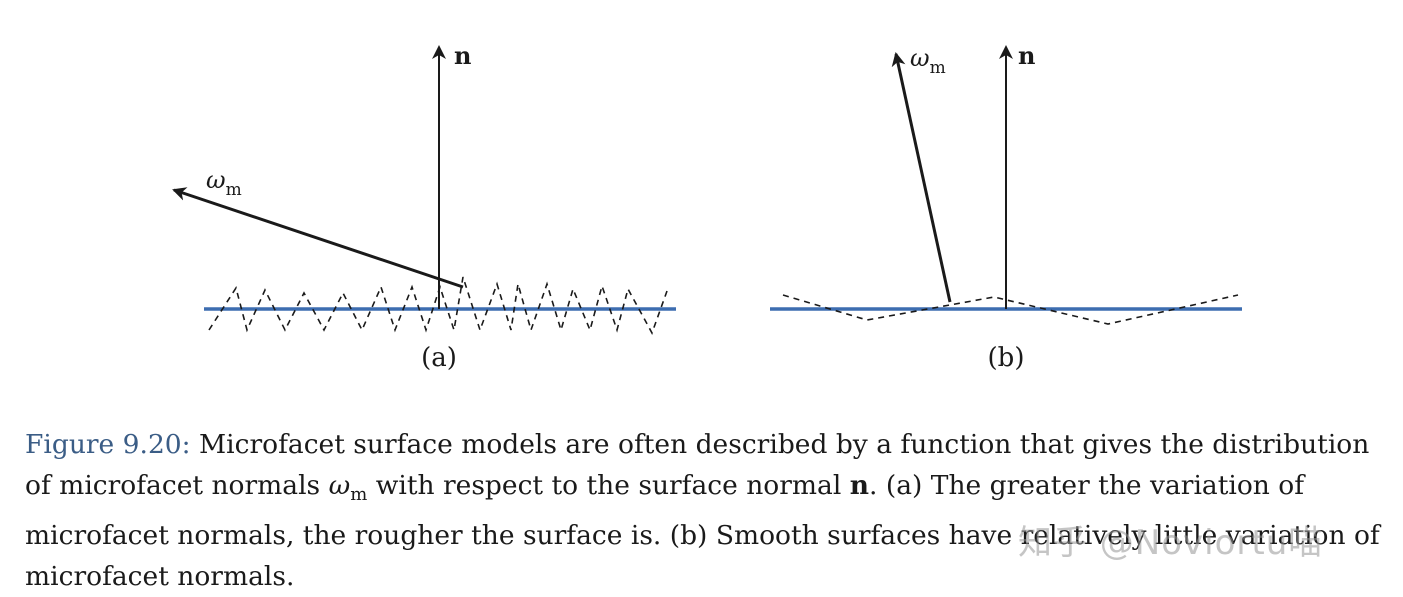  What do you see at coordinates (1006, 358) in the screenshot?
I see `panel-label-b: (b)` at bounding box center [1006, 358].